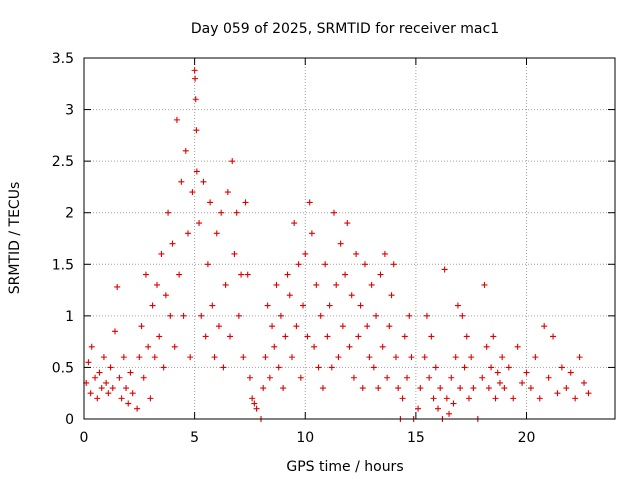  What do you see at coordinates (344, 467) in the screenshot?
I see `x-axis-label: GPS time / hours` at bounding box center [344, 467].